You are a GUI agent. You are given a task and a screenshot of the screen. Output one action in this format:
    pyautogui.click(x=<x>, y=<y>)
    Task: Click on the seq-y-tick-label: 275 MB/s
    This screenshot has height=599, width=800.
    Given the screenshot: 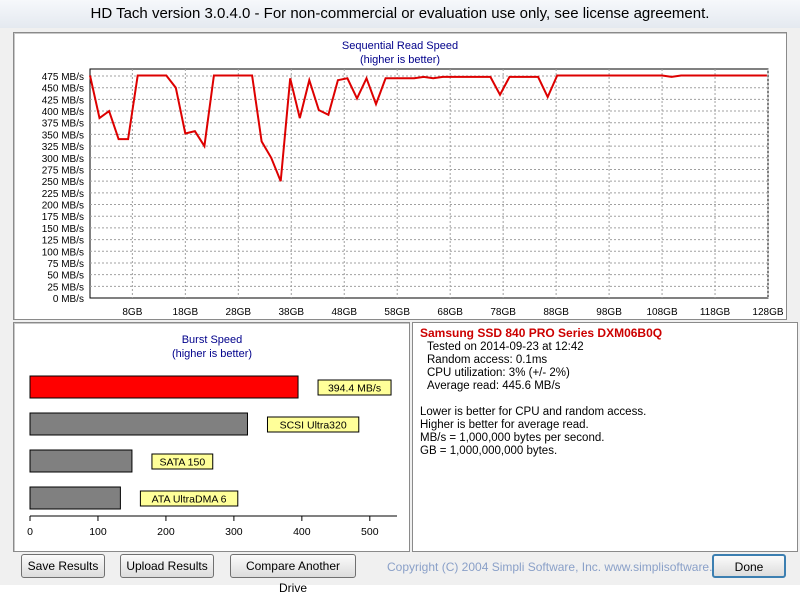 What is the action you would take?
    pyautogui.click(x=63, y=170)
    